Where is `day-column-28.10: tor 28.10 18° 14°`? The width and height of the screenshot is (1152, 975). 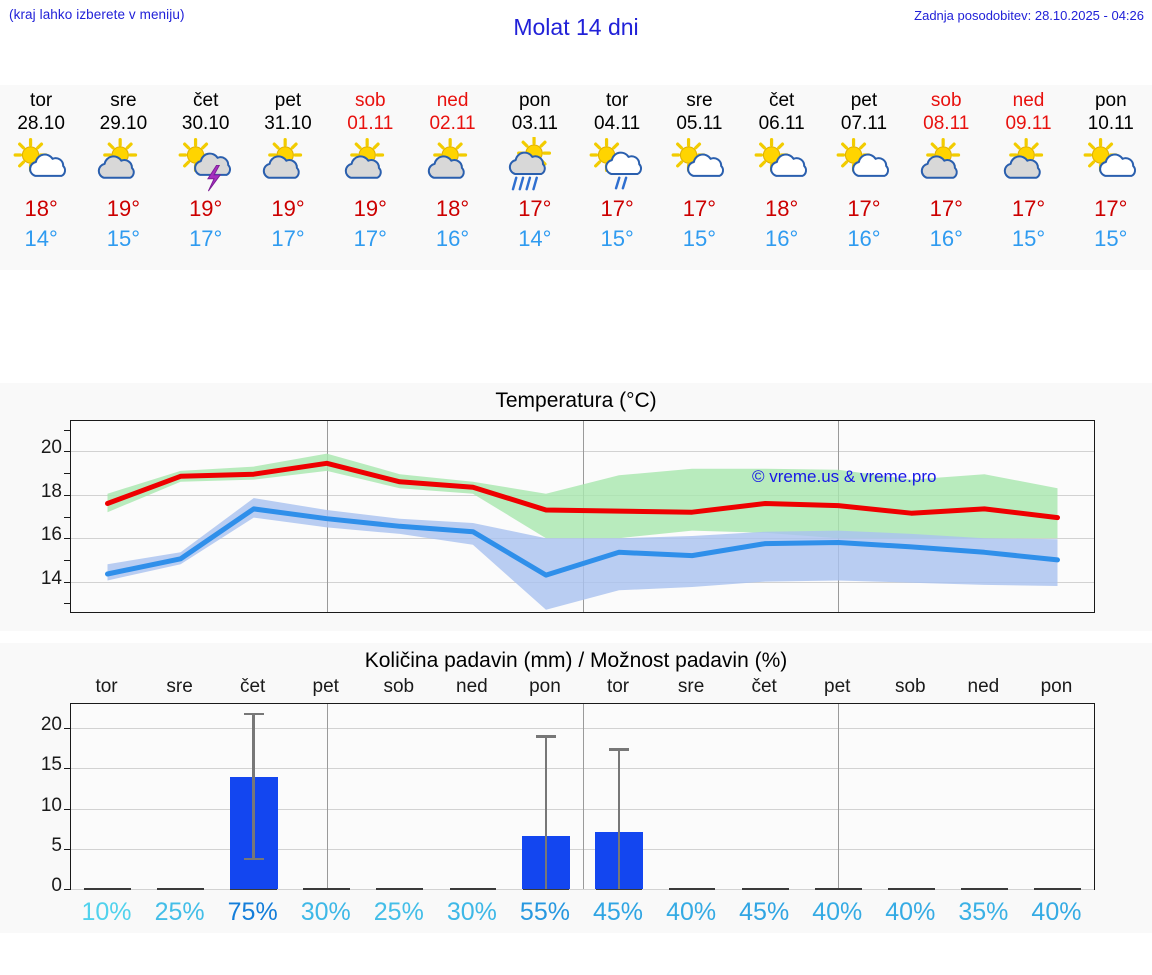
day-column-28.10: tor 28.10 18° 14° is located at coordinates (41, 177).